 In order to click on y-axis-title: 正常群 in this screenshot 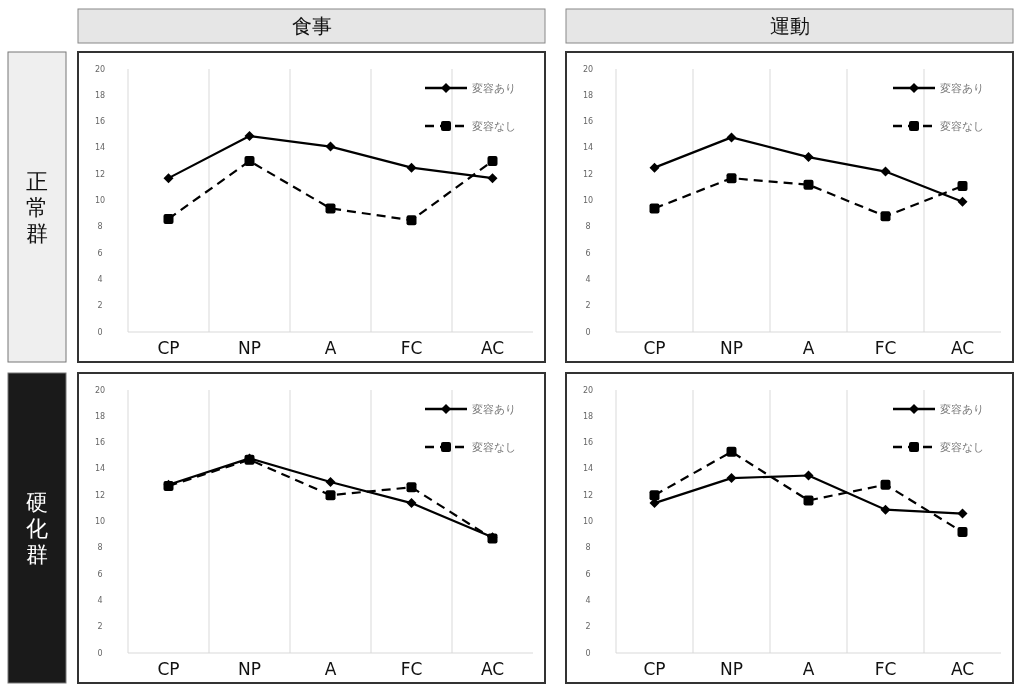, I will do `click(37, 207)`.